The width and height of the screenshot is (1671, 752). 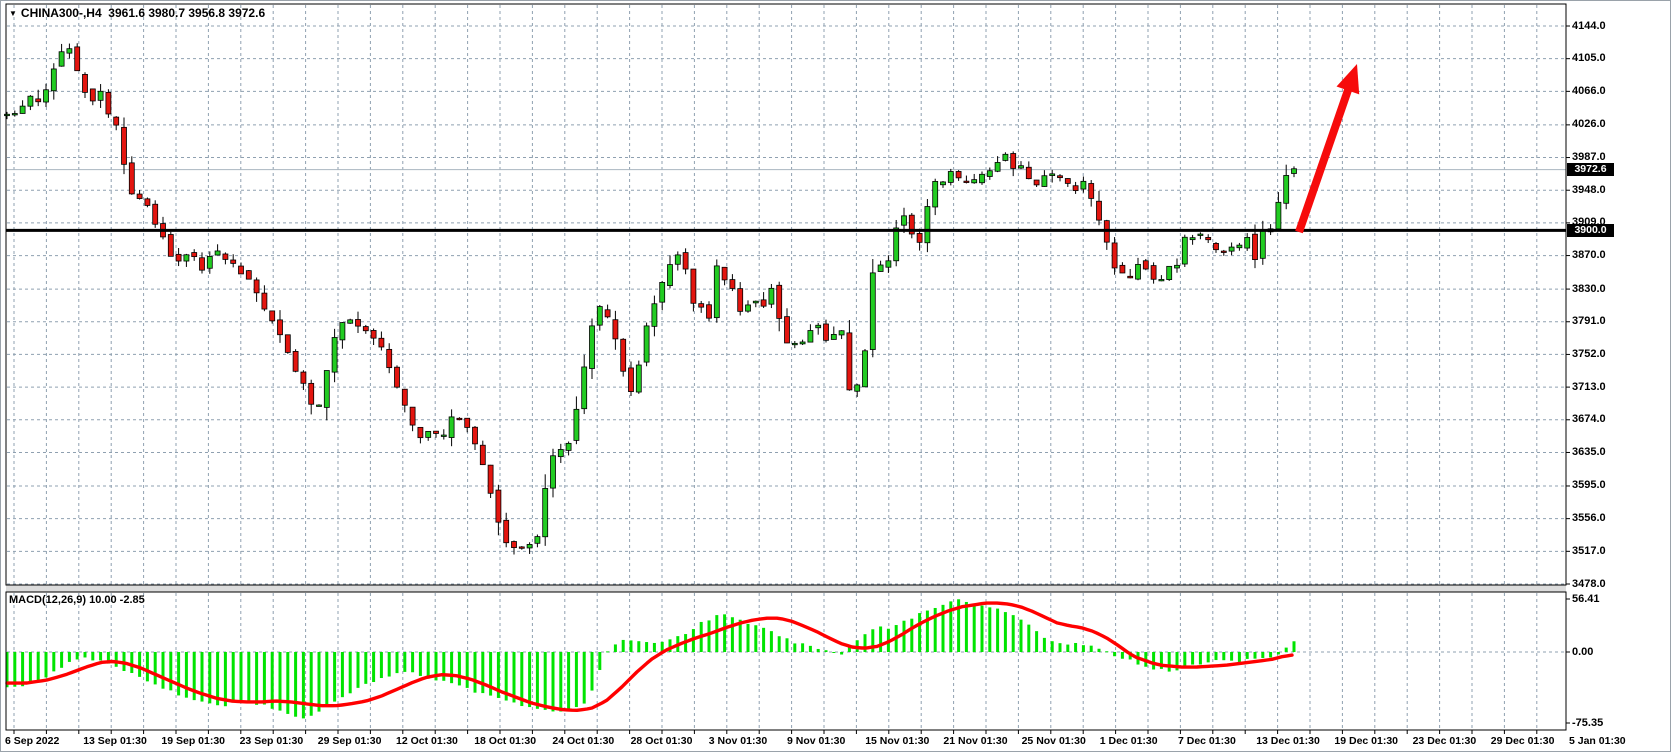 I want to click on time-axis-label: 3 Nov 01:30, so click(x=738, y=741).